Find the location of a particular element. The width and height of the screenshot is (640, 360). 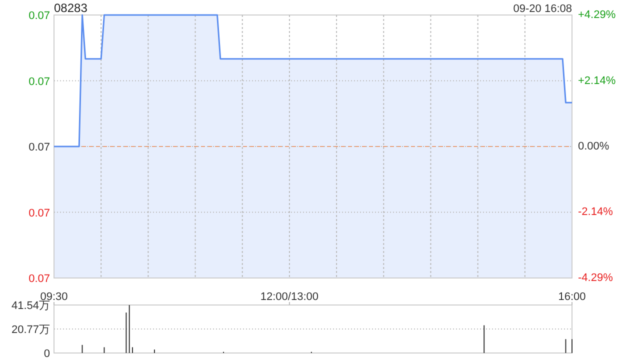

y2-tick-label: -2.14% is located at coordinates (596, 212).